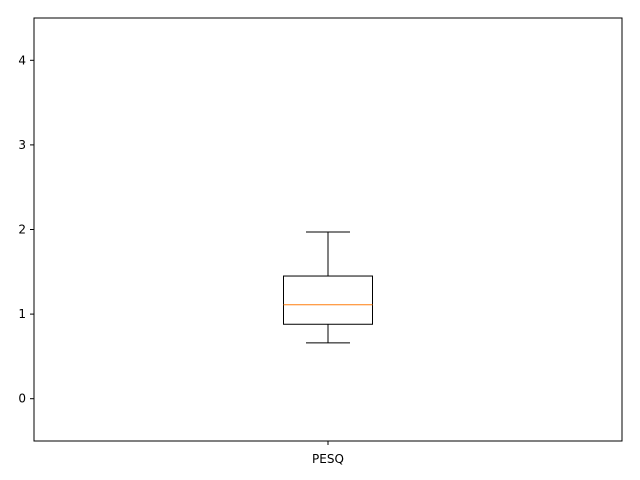 The height and width of the screenshot is (480, 640). I want to click on y-axis: 0 1 2 3 4, so click(26, 229).